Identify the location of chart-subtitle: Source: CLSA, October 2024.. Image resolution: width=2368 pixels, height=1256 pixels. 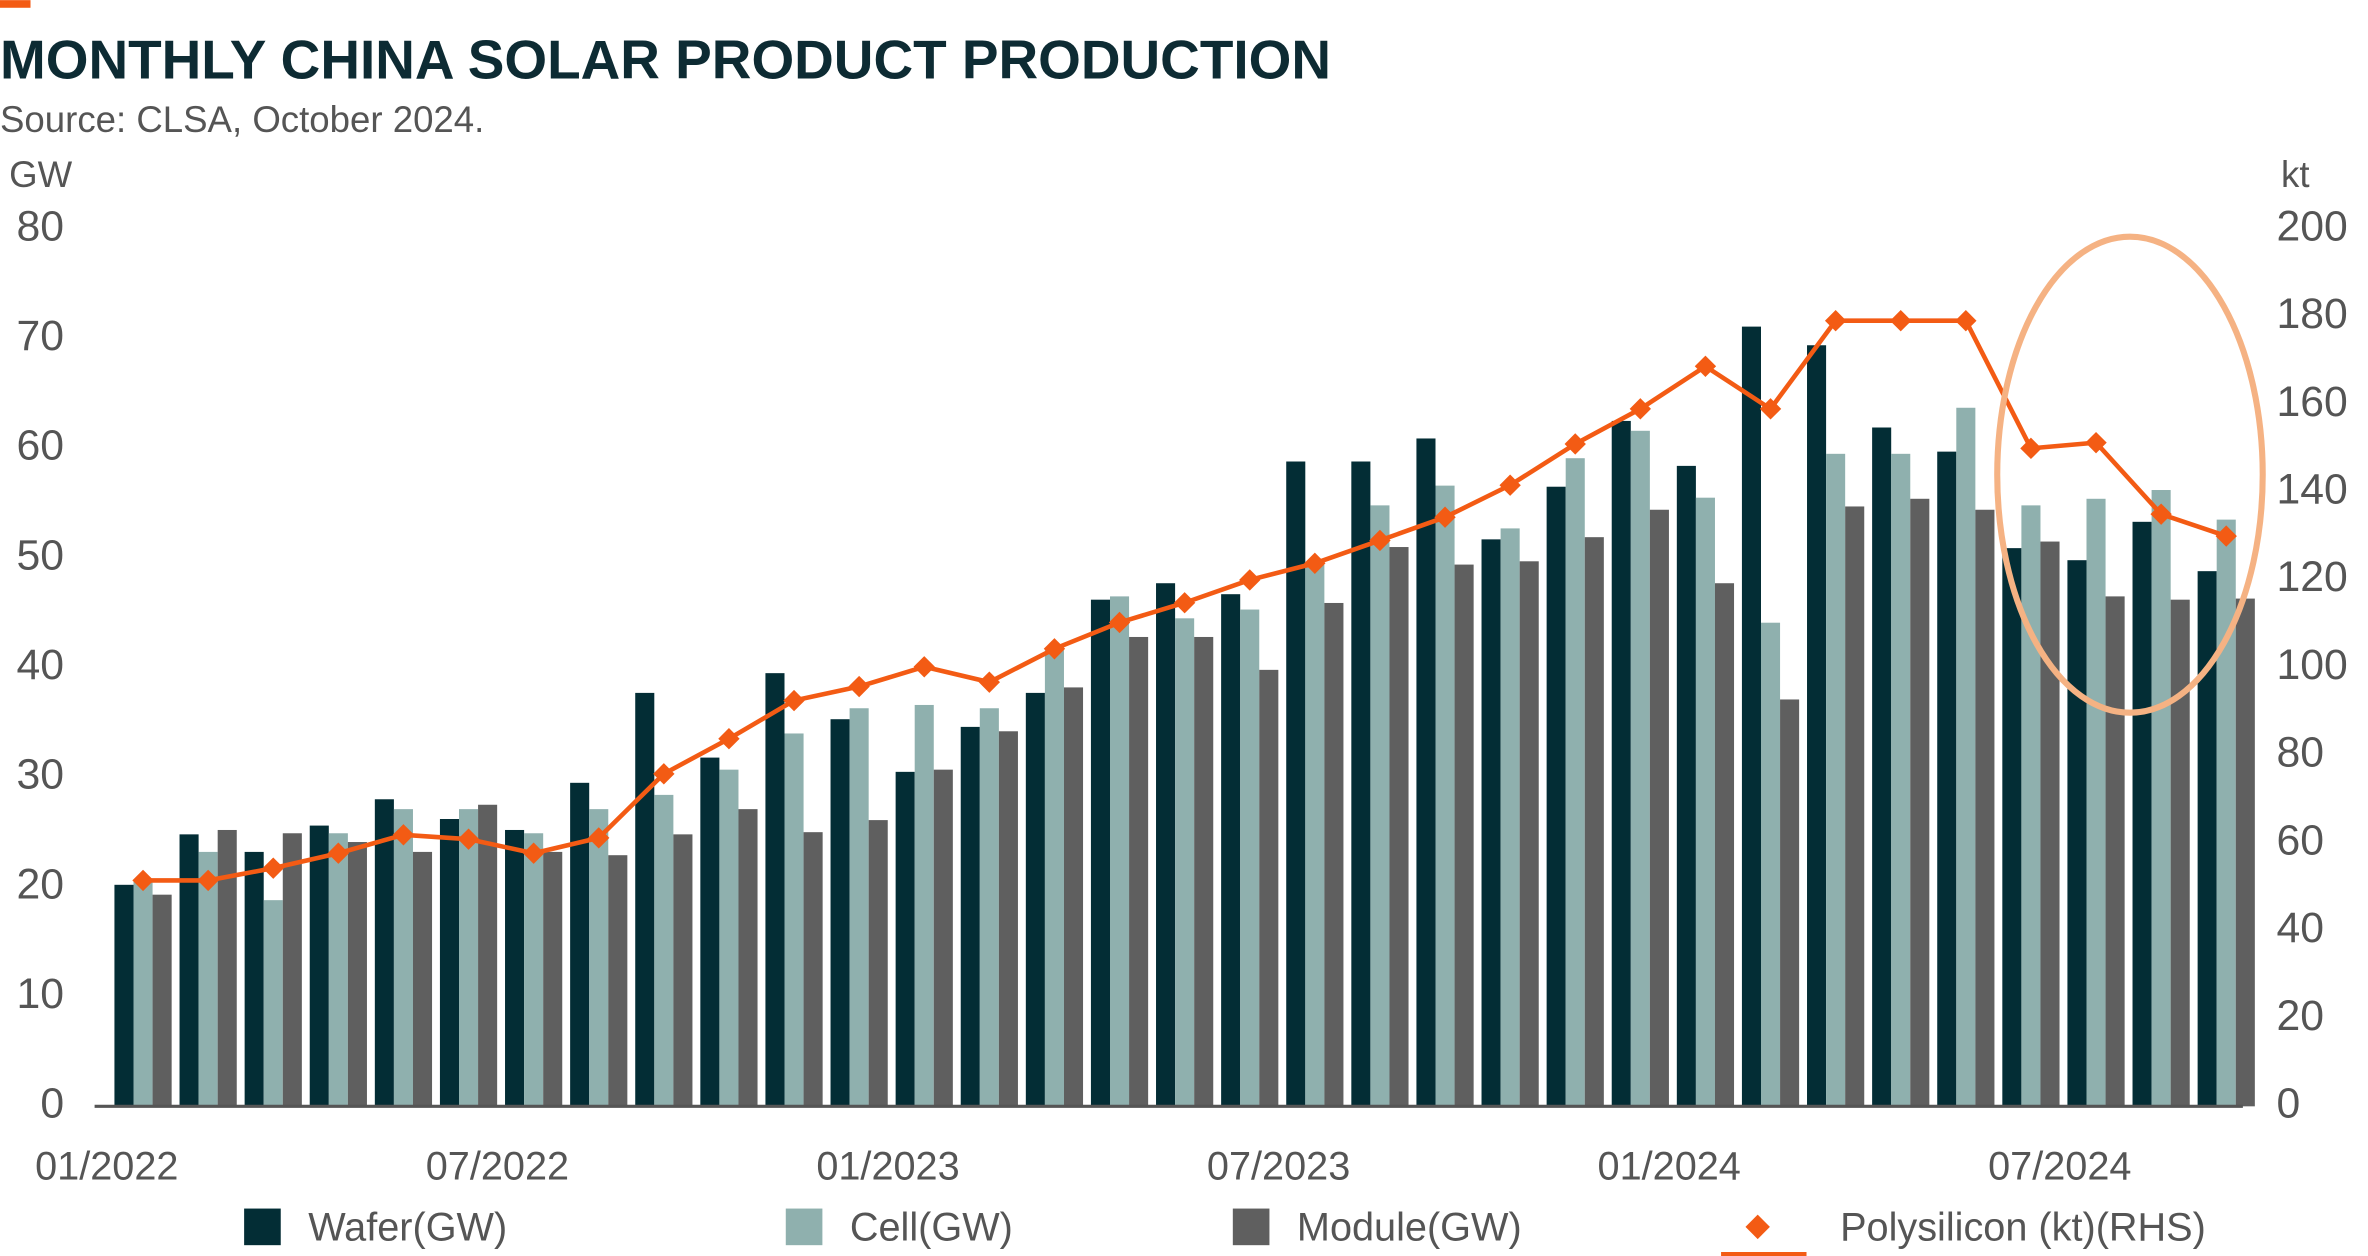
(242, 119).